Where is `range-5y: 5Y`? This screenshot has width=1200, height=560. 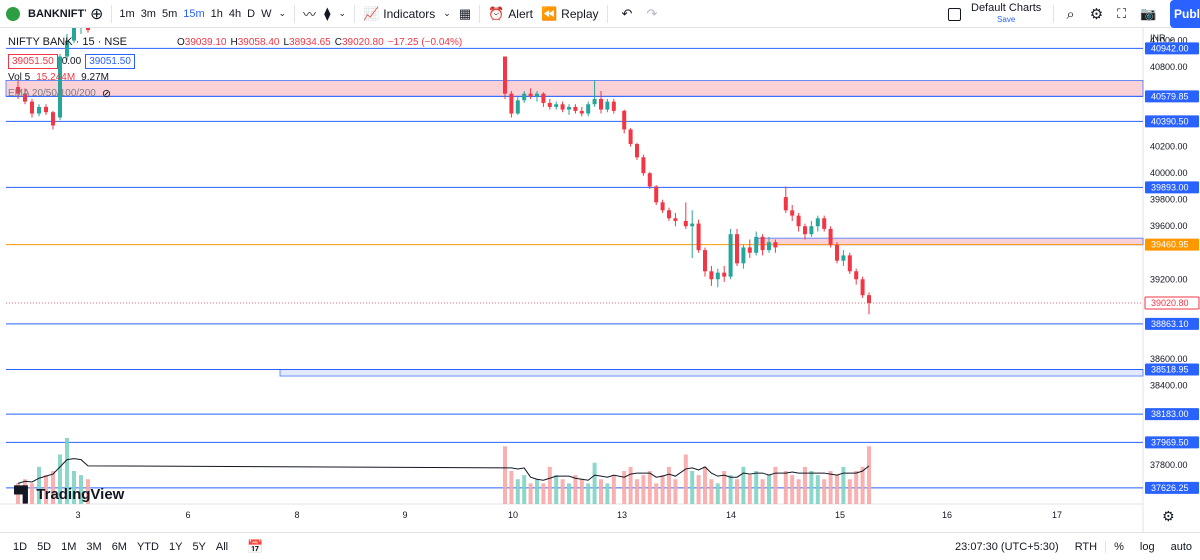
range-5y: 5Y is located at coordinates (199, 546).